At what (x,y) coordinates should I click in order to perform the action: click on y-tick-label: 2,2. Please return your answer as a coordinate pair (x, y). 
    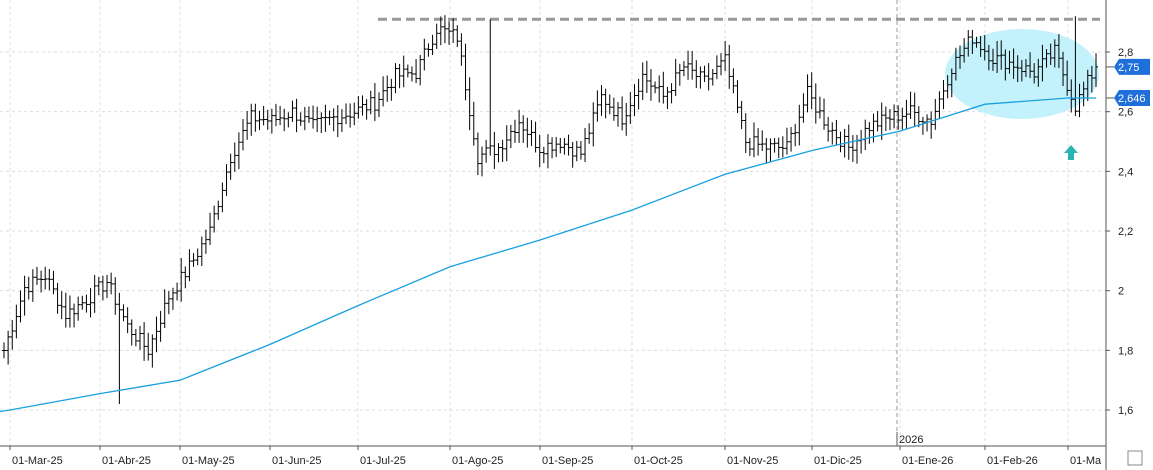
    Looking at the image, I should click on (1125, 232).